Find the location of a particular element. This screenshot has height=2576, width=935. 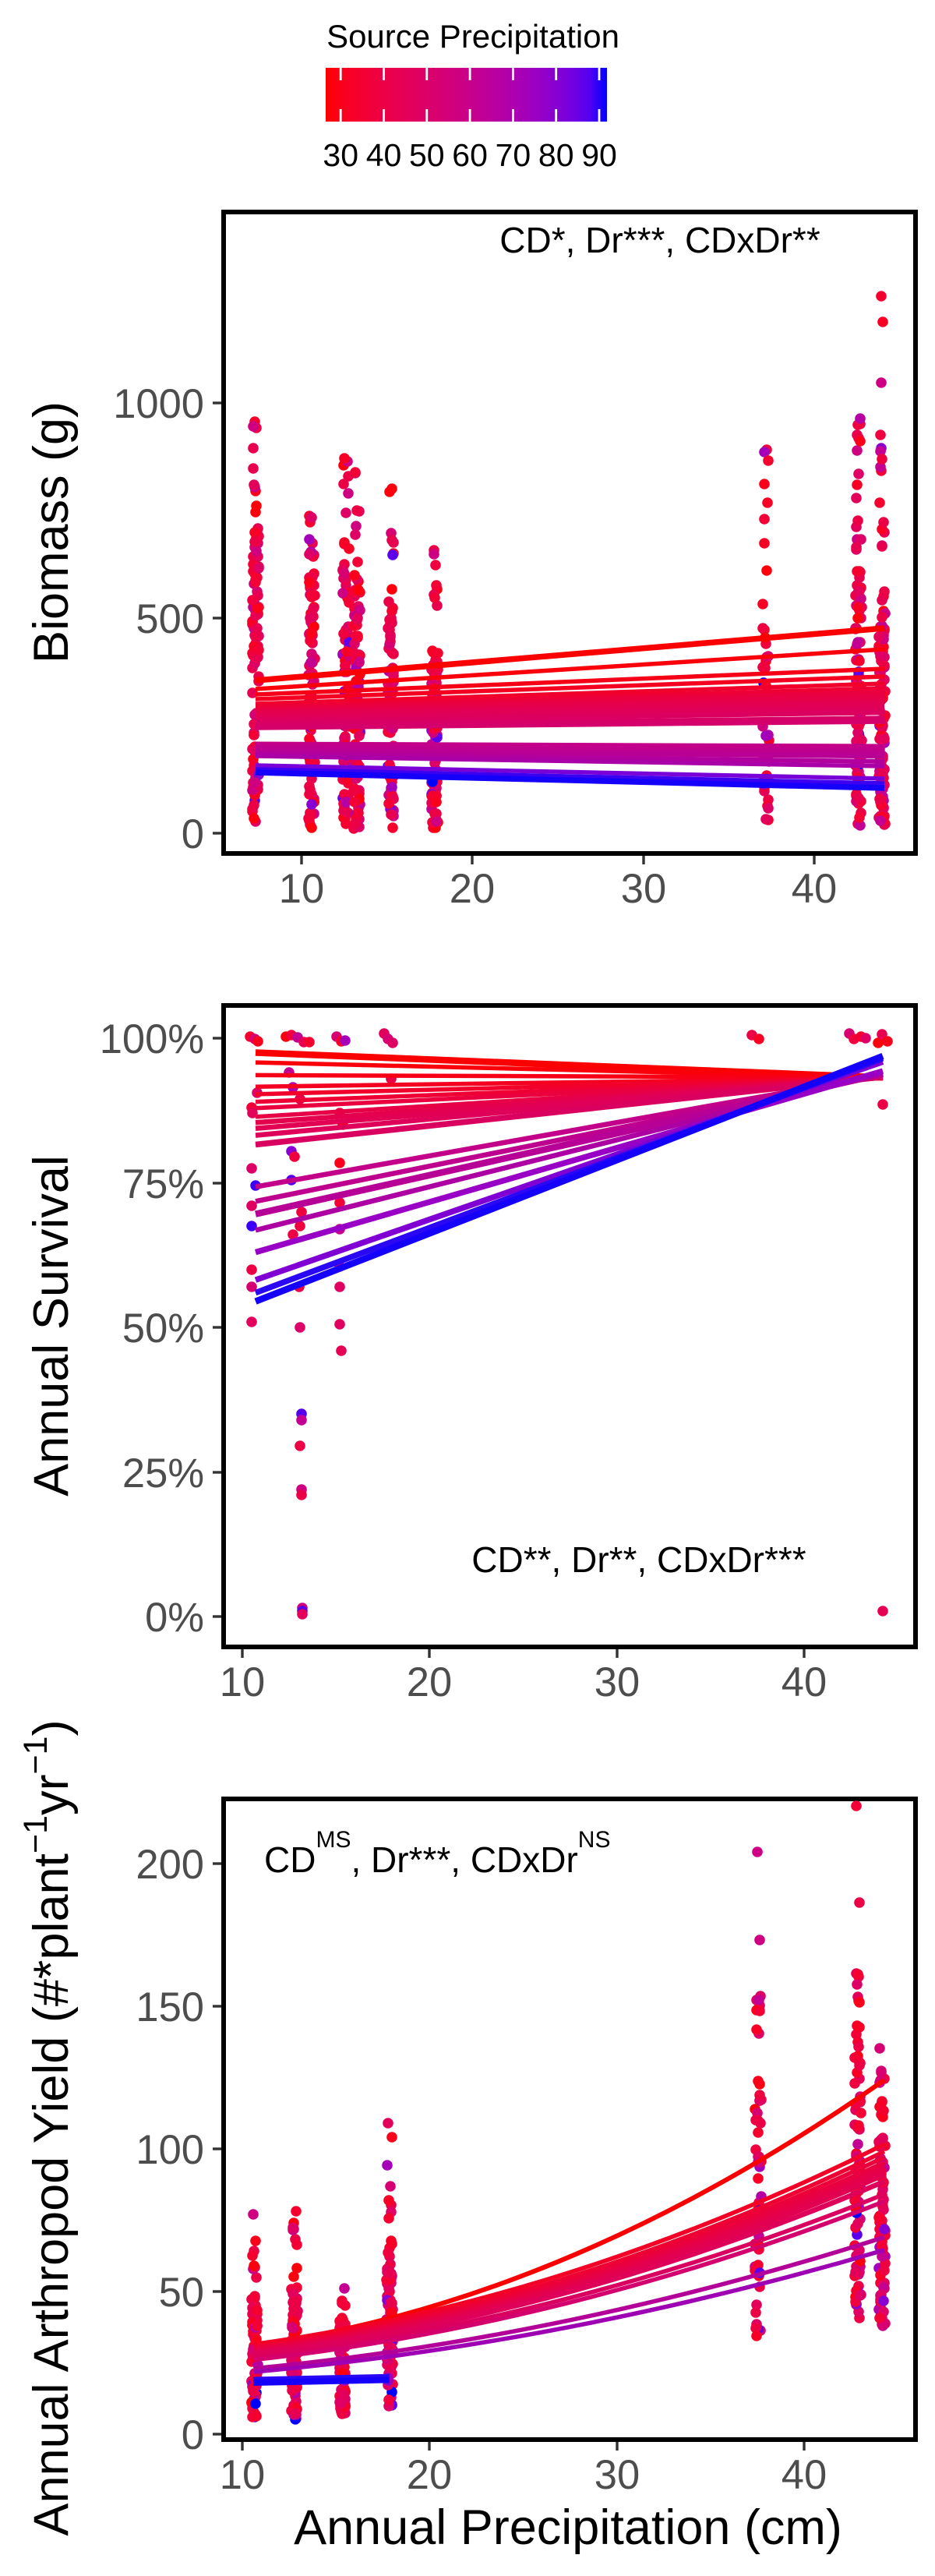

svg-text: 70 is located at coordinates (513, 155).